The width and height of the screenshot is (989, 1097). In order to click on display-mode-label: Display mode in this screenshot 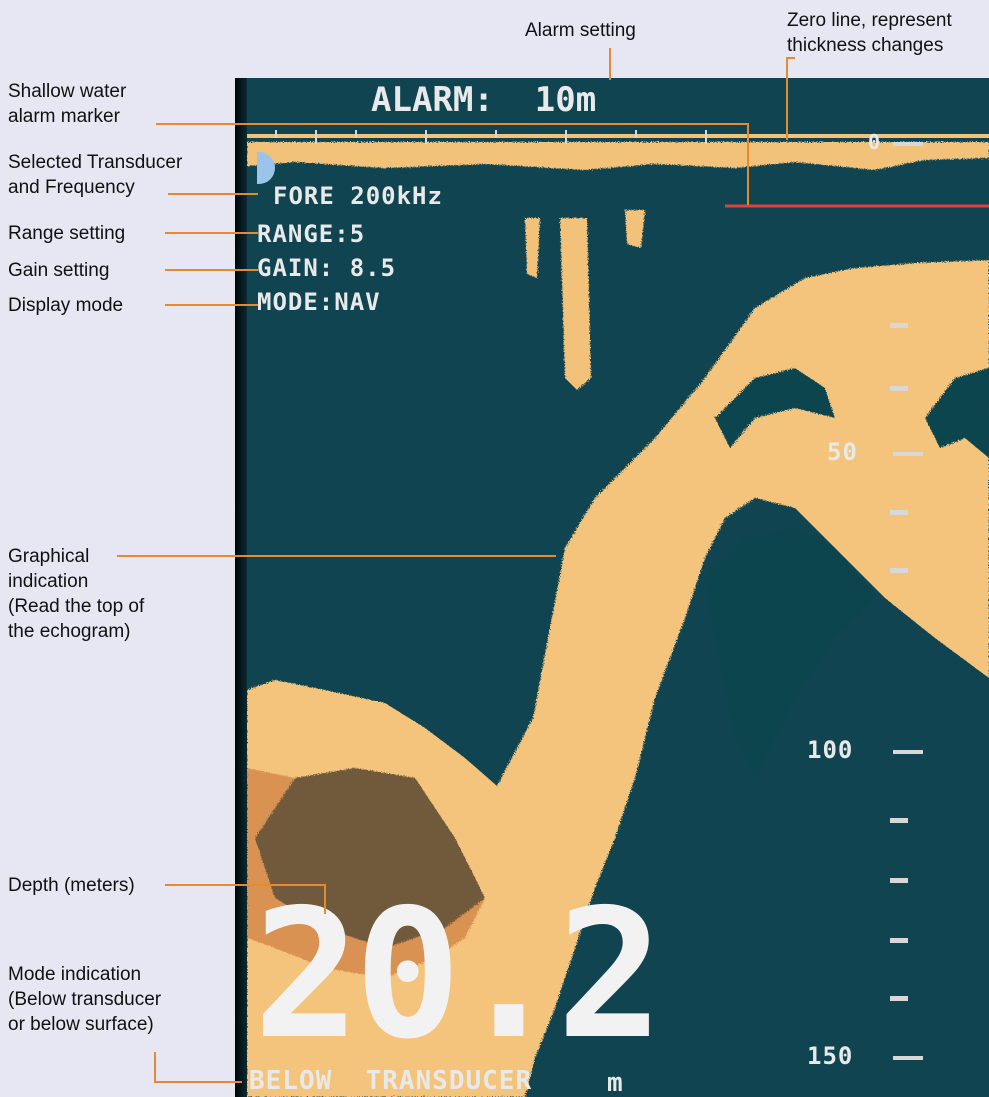, I will do `click(66, 305)`.